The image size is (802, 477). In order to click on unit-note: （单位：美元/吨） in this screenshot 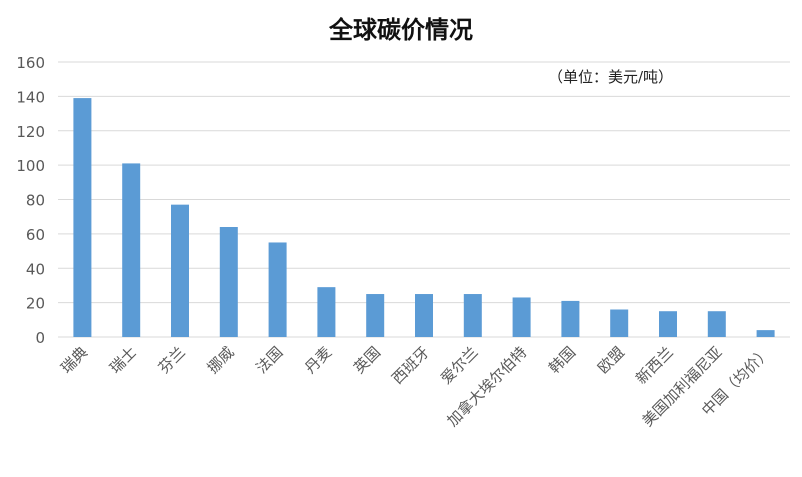, I will do `click(611, 77)`.